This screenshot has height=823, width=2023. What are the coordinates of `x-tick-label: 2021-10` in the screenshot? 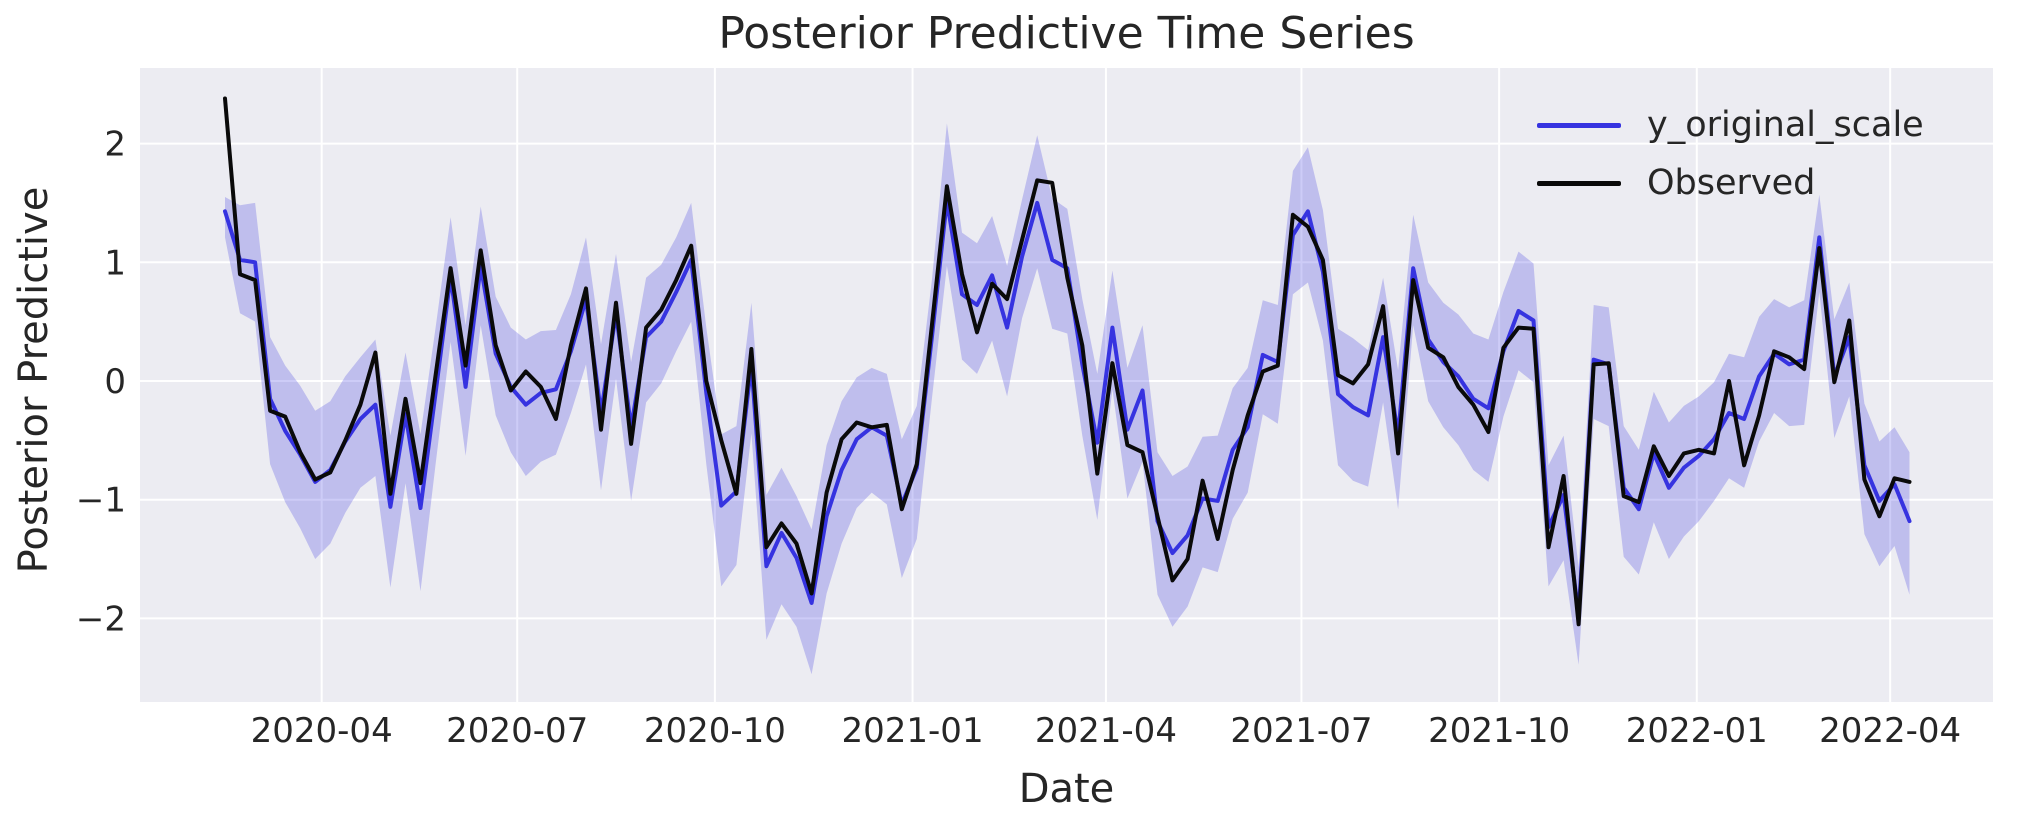 It's located at (1499, 731).